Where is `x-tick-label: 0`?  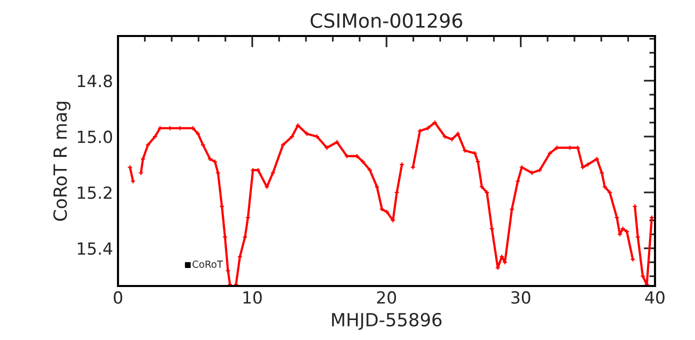
x-tick-label: 0 is located at coordinates (118, 297).